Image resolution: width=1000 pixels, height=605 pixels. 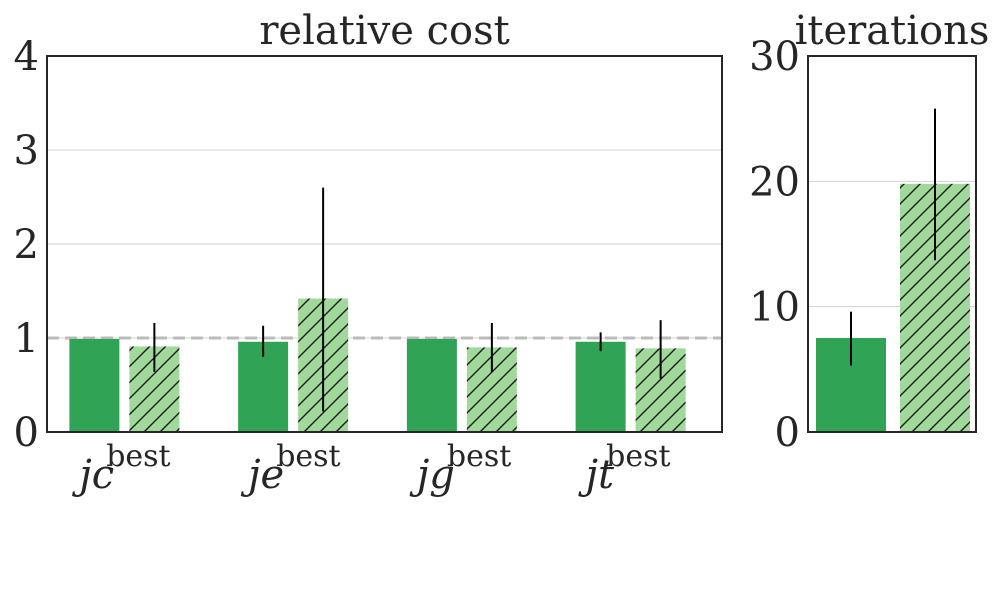 I want to click on x-tick-label-0: jcbest, so click(x=120, y=468).